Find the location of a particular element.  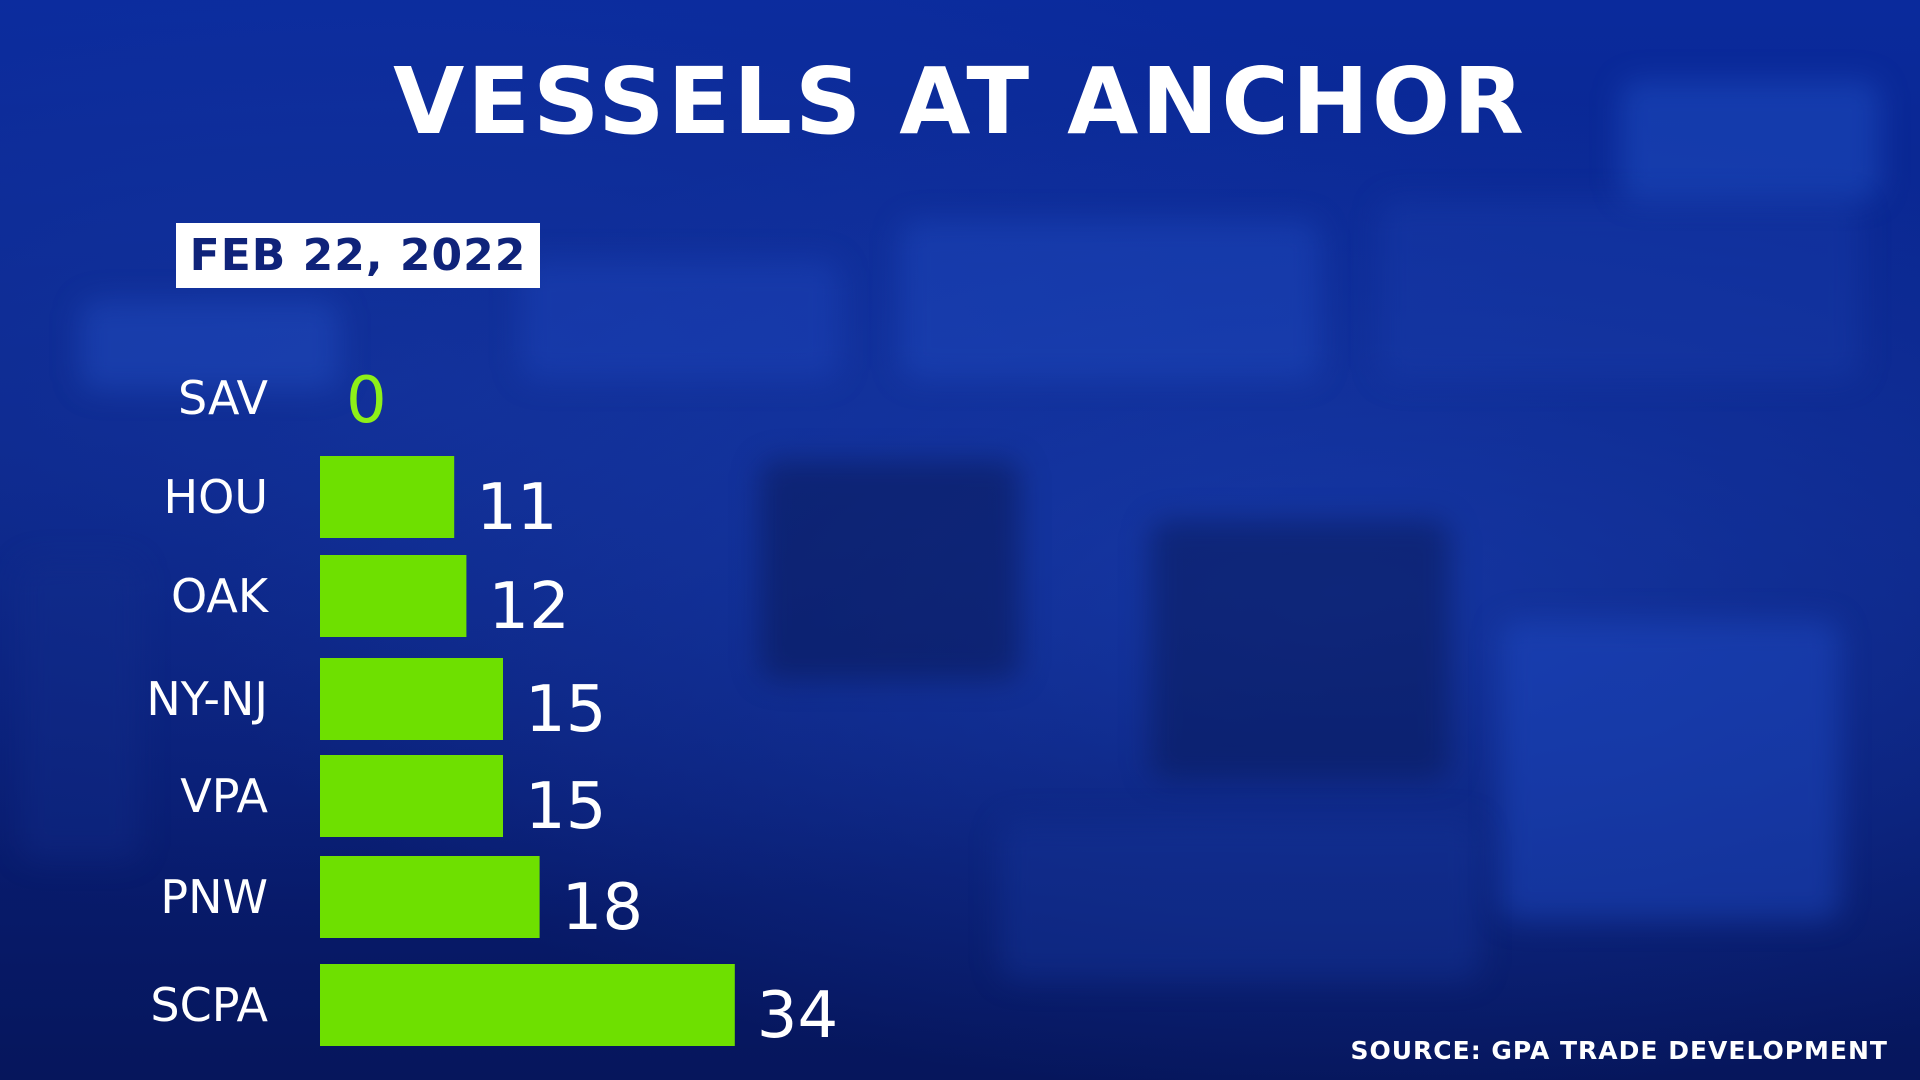

date-badge: FEB 22, 2022 is located at coordinates (358, 255).